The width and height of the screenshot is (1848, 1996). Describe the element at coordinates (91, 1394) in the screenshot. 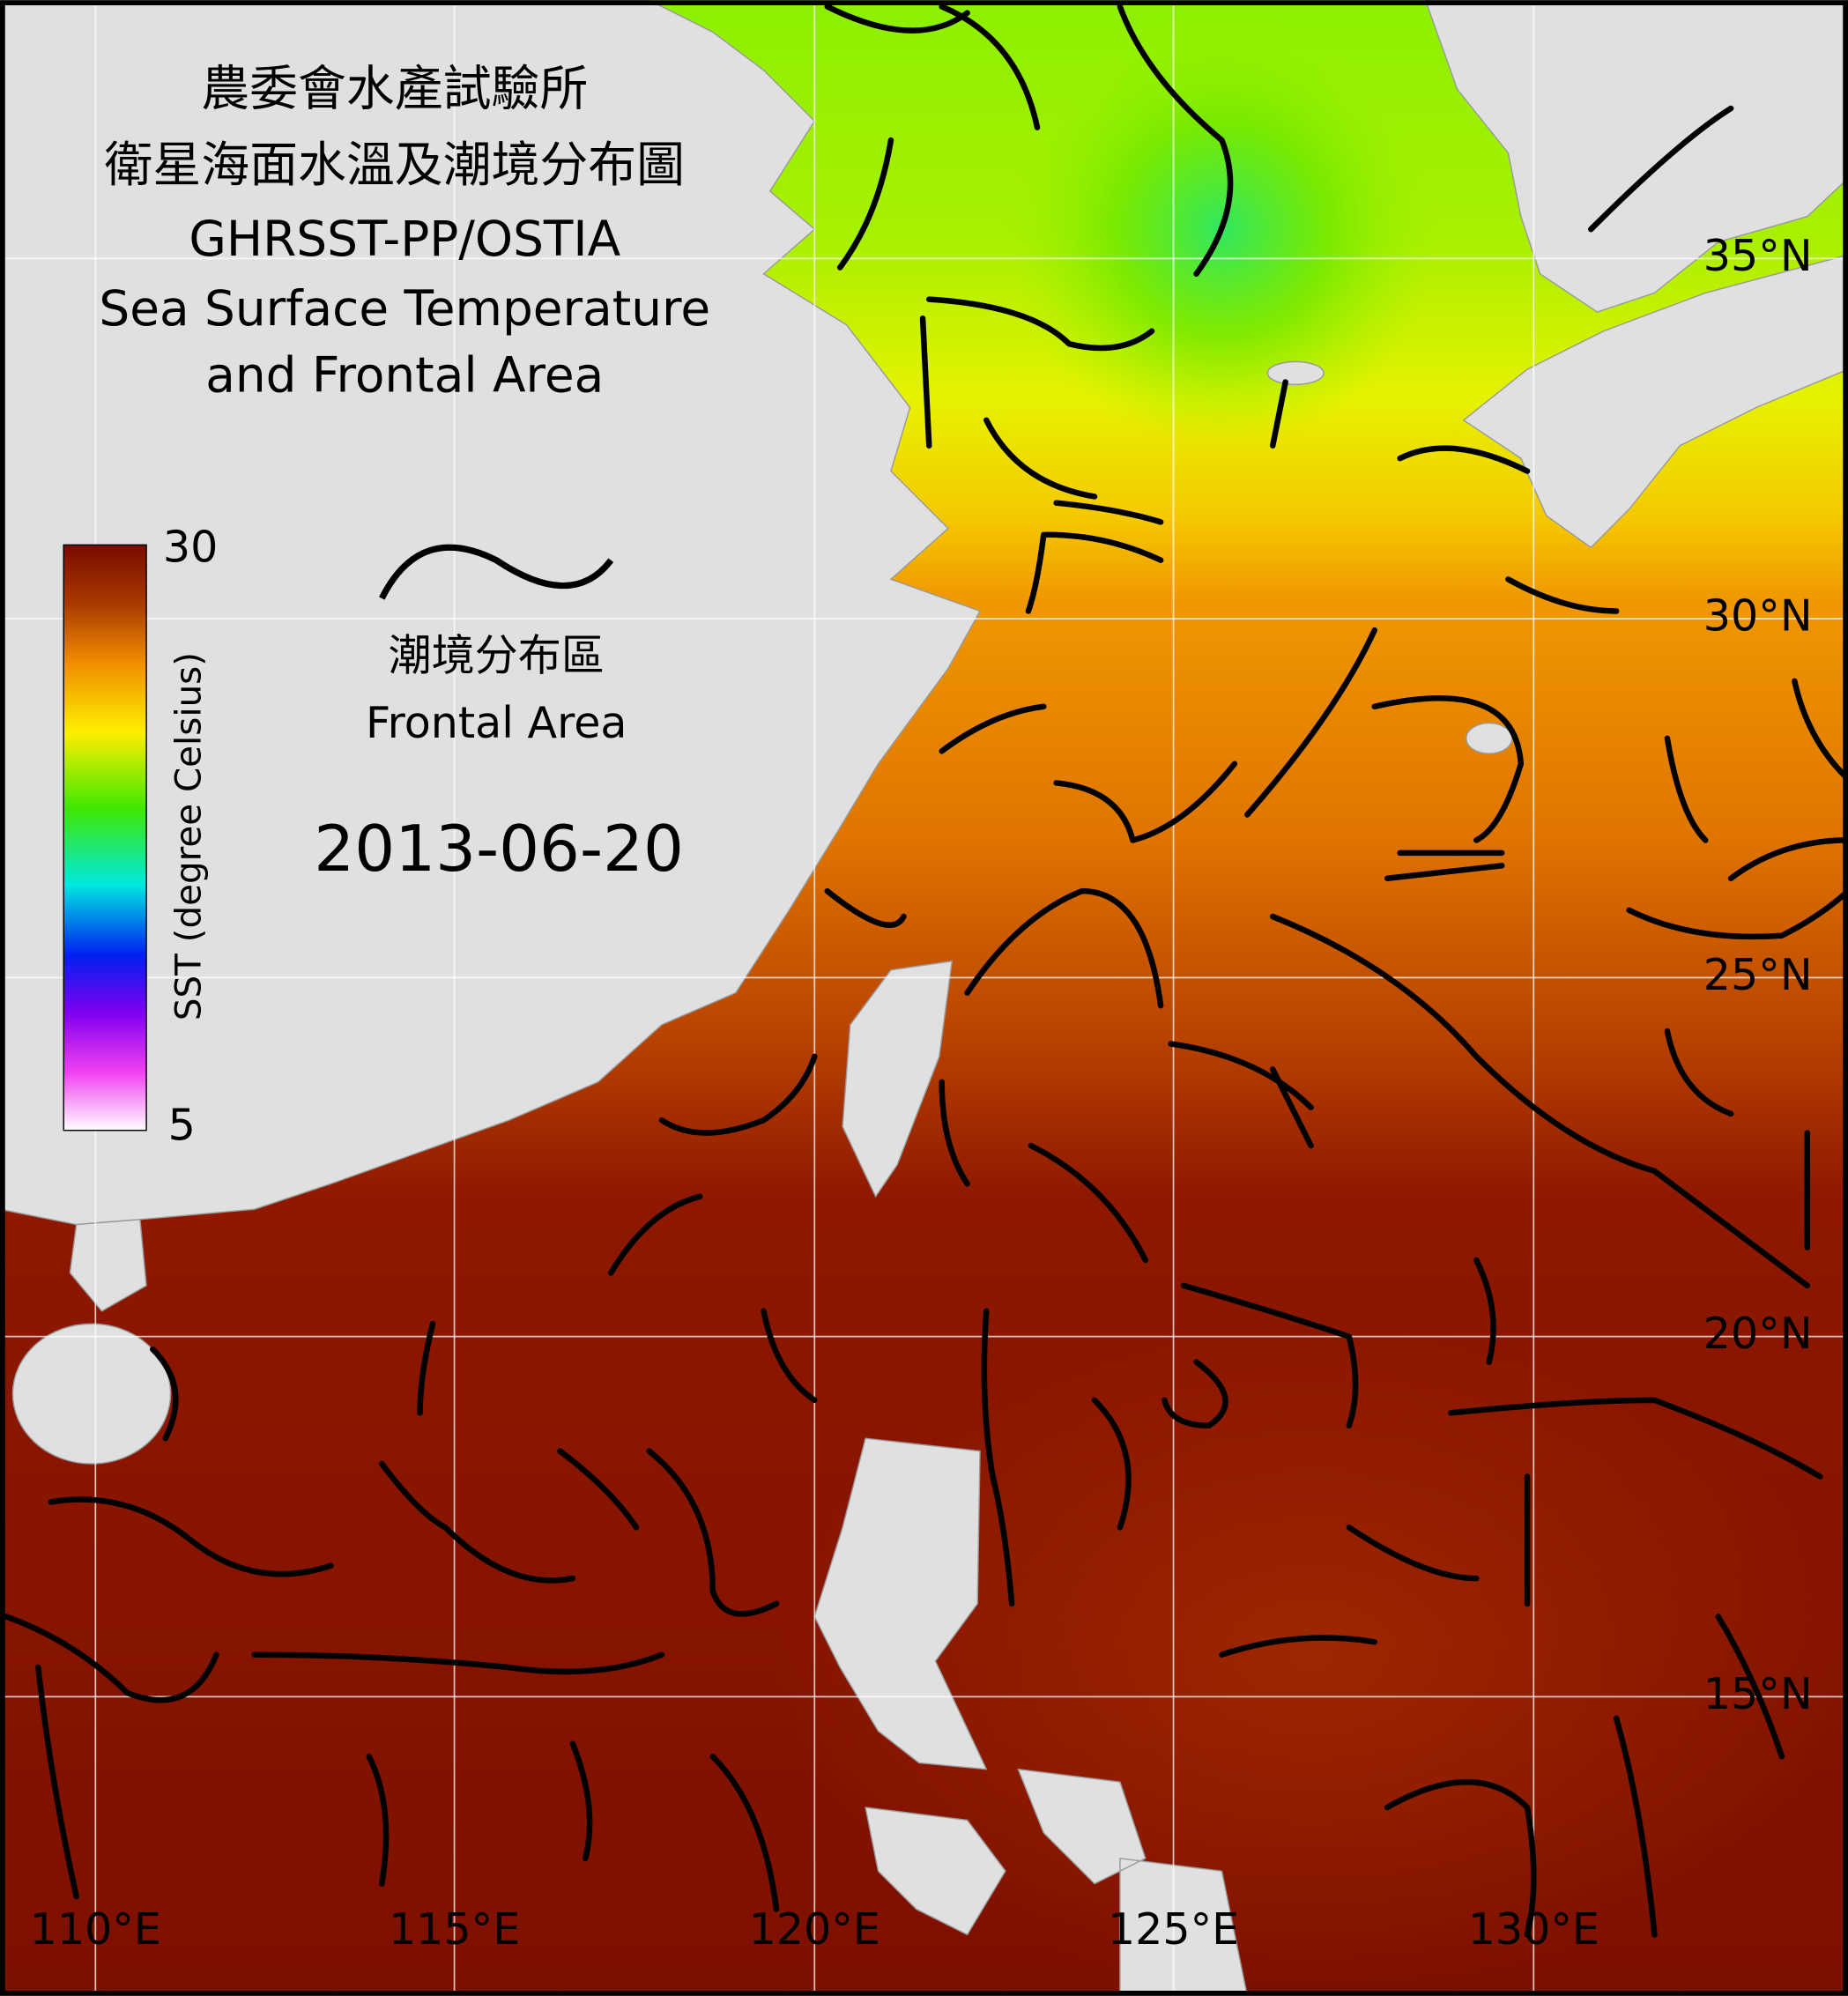

I see `hainan` at that location.